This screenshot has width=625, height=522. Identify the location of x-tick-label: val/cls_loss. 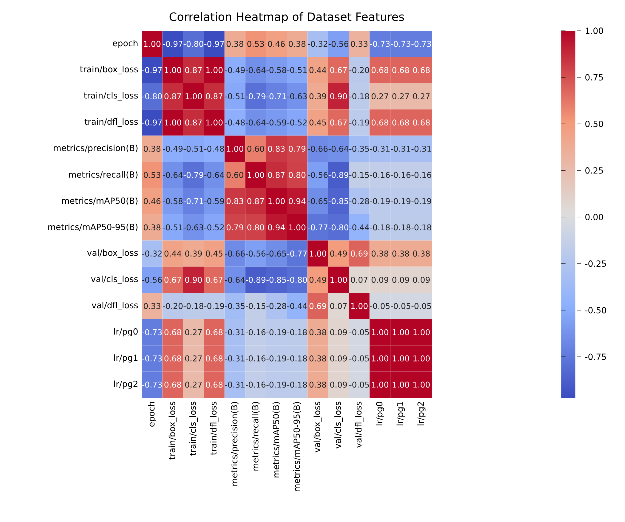
(339, 425).